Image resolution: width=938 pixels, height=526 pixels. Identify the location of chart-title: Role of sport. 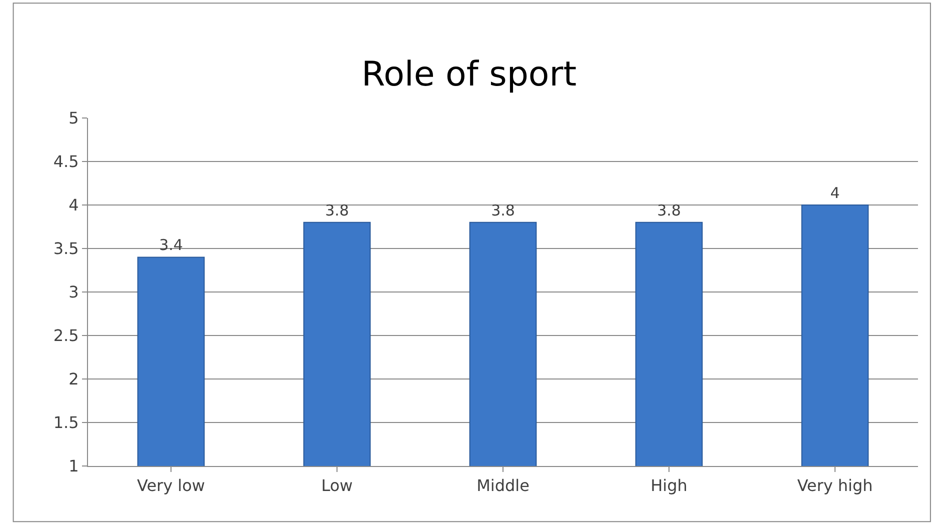
(469, 74).